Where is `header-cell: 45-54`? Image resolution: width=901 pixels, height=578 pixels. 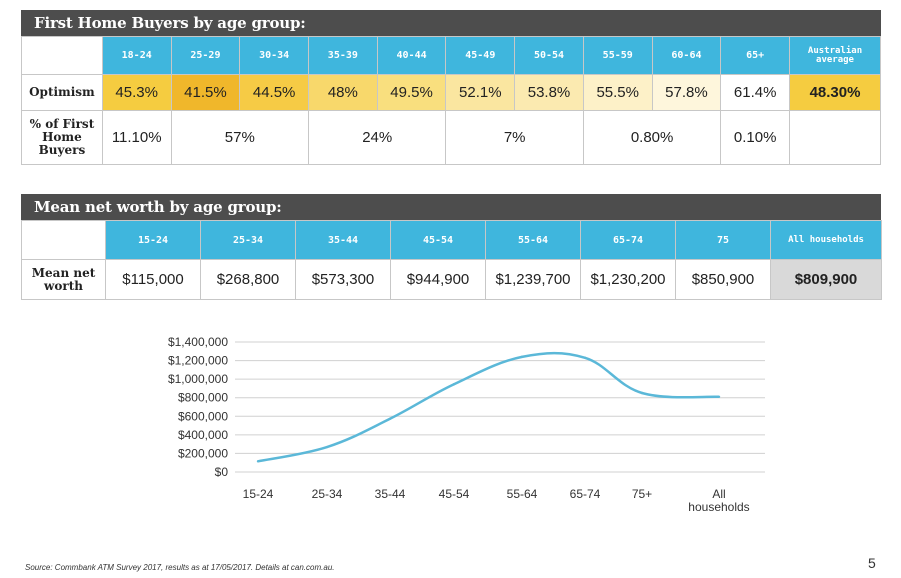
header-cell: 45-54 is located at coordinates (438, 240).